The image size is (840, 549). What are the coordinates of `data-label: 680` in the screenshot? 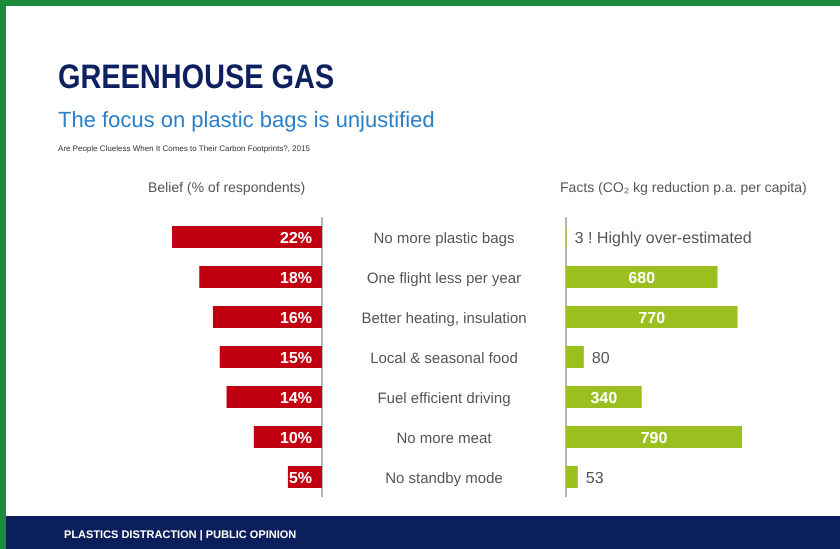 It's located at (642, 278).